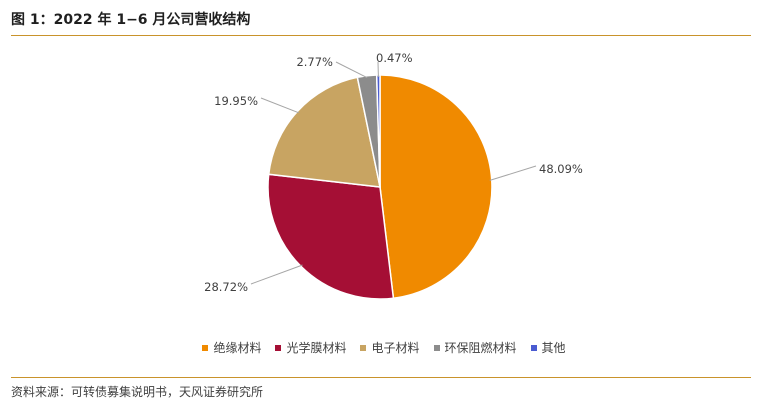 This screenshot has height=409, width=768. What do you see at coordinates (561, 169) in the screenshot?
I see `data-label: 48.09%` at bounding box center [561, 169].